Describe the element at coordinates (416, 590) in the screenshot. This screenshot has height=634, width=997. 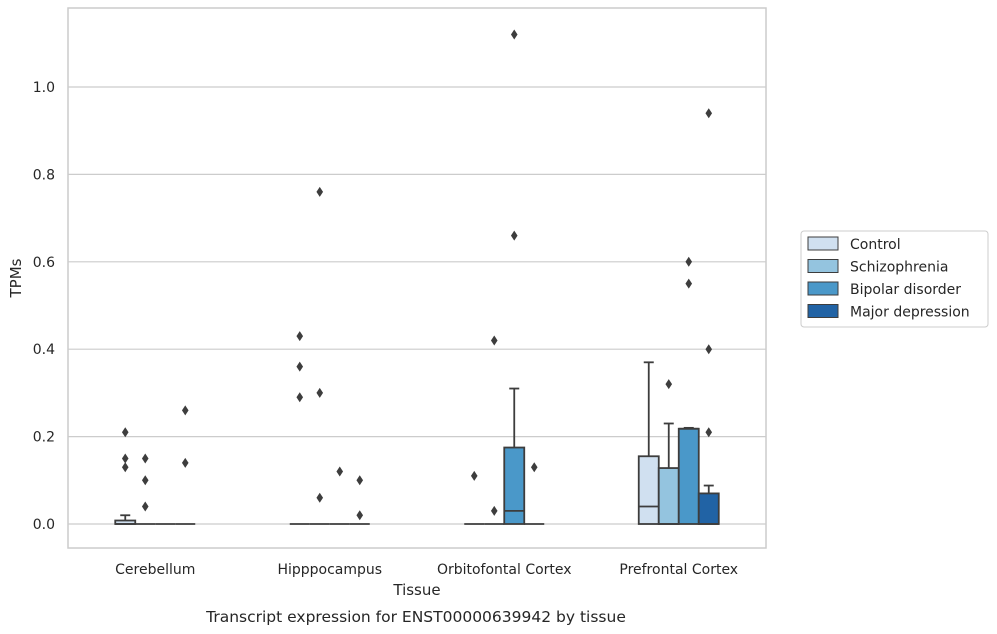
I see `x-axis-label: Tissue` at that location.